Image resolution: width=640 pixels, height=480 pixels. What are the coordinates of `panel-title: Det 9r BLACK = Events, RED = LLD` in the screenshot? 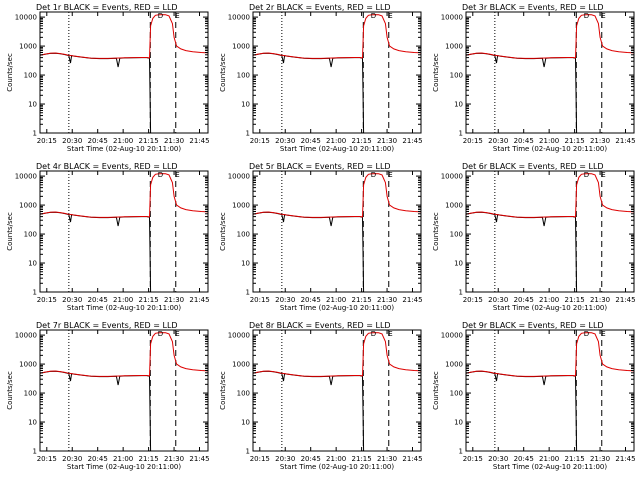 It's located at (533, 325).